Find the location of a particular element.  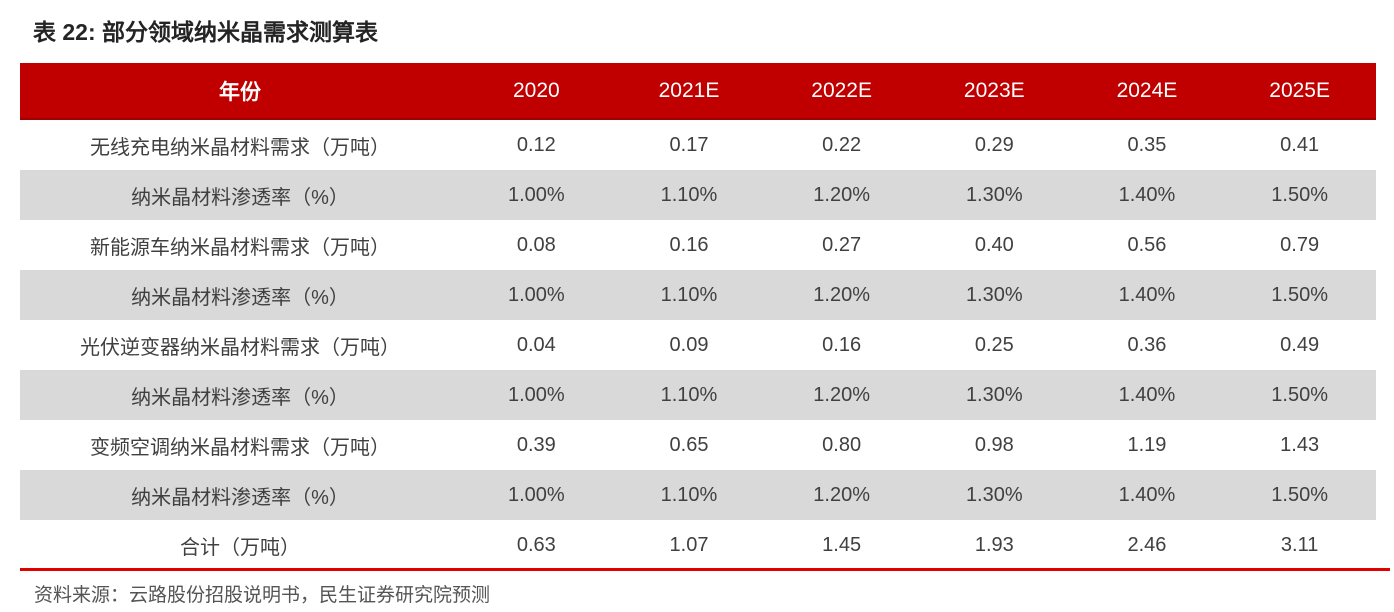

column-header: 2024E is located at coordinates (1147, 91).